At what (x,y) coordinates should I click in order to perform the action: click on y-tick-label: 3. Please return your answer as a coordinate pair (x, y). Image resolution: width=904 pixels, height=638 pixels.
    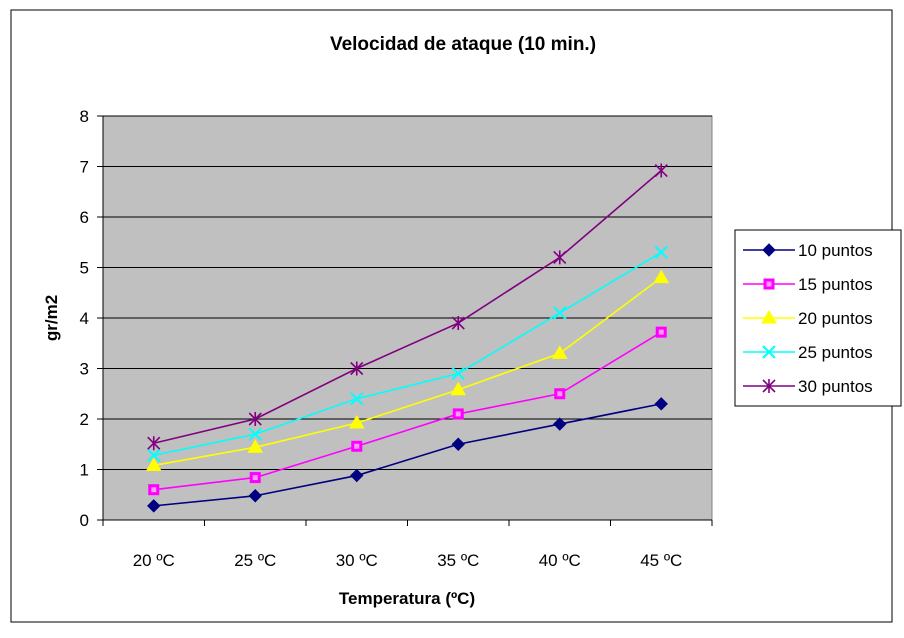
    Looking at the image, I should click on (84, 369).